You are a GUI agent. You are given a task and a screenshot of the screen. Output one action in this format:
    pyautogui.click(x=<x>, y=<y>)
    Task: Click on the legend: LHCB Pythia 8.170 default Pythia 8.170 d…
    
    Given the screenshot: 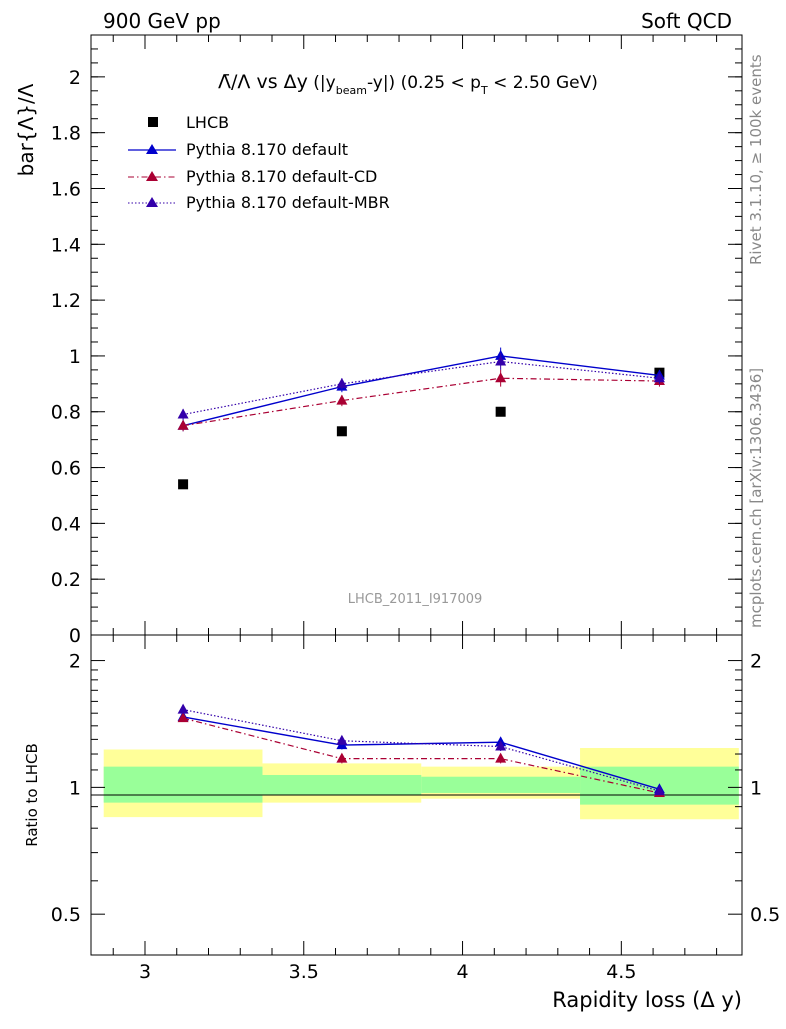 What is the action you would take?
    pyautogui.click(x=259, y=162)
    